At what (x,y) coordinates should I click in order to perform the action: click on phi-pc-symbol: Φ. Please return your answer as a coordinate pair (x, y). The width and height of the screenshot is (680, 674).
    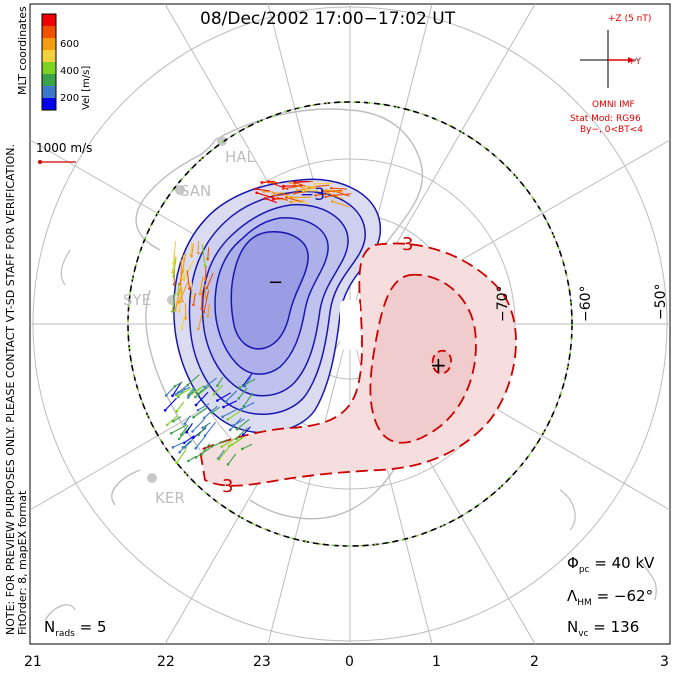
    Looking at the image, I should click on (573, 563).